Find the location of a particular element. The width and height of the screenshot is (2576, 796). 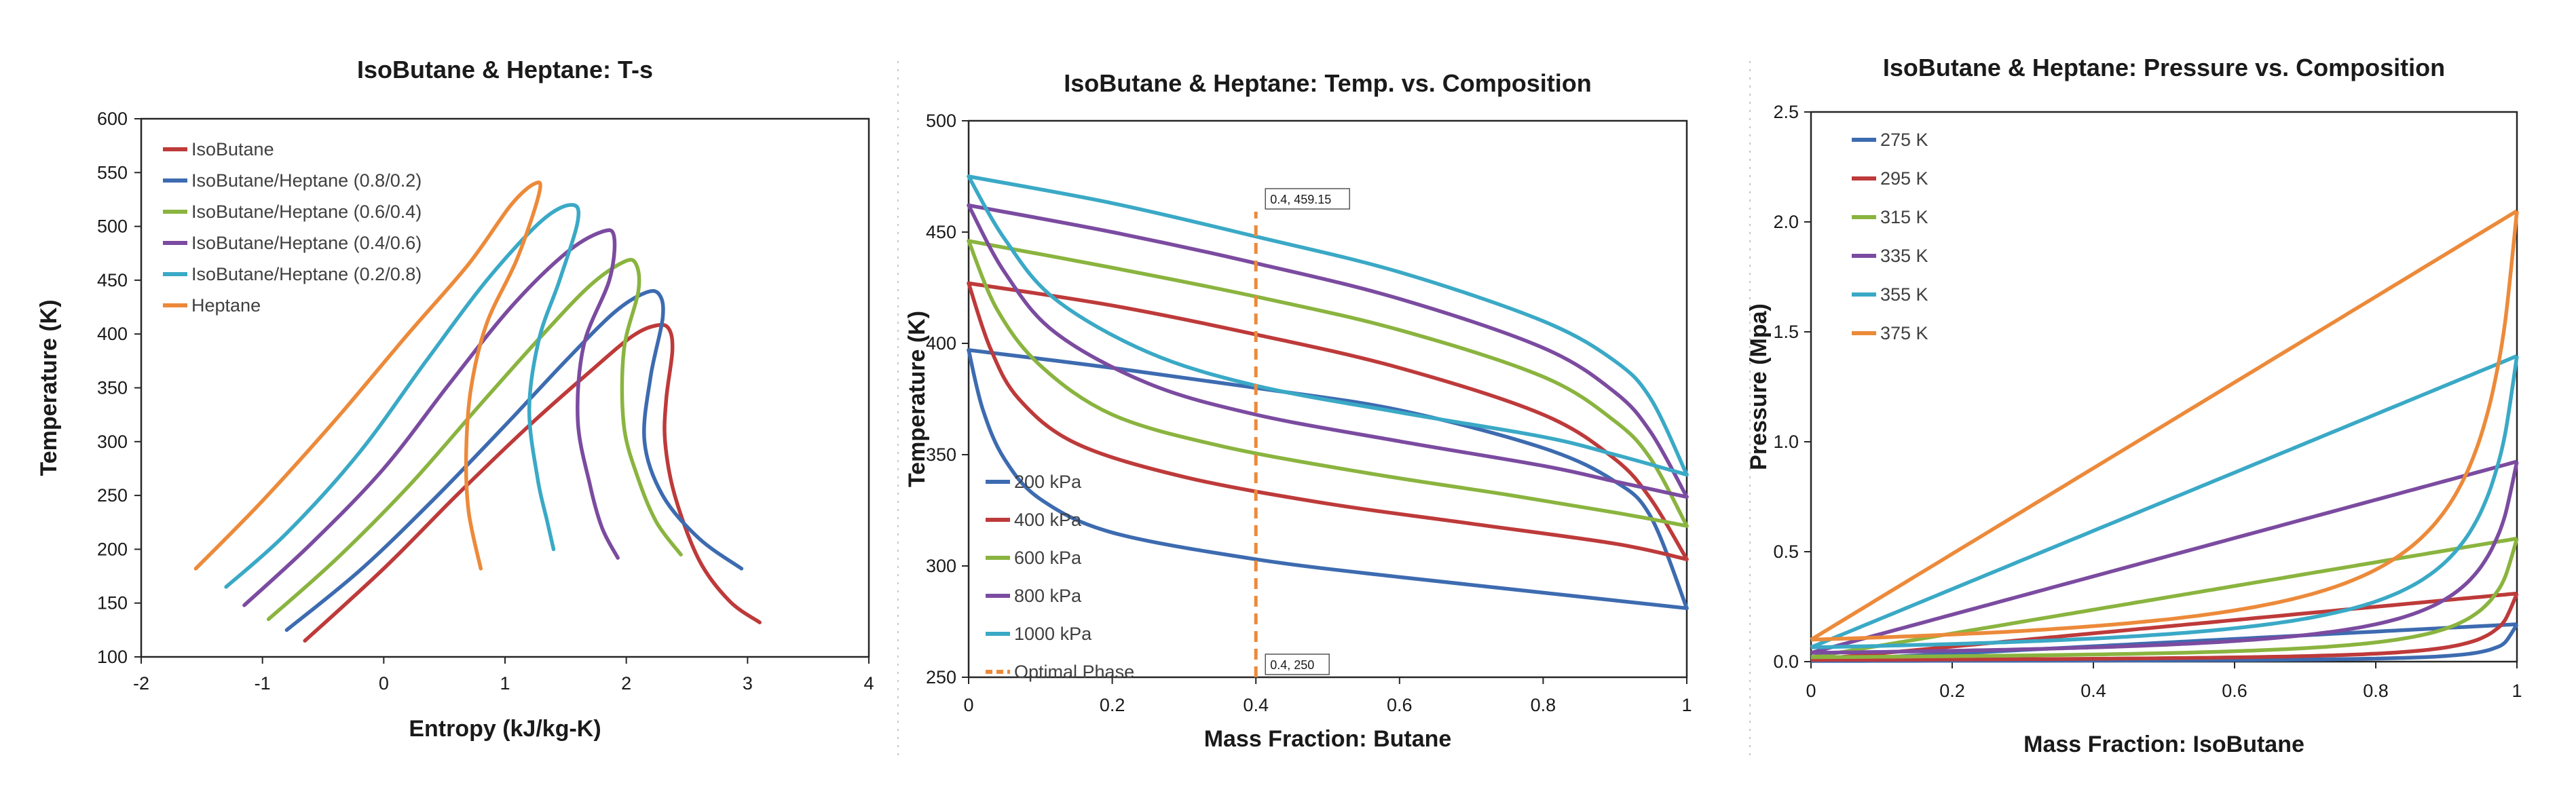

y-tick-label: 550 is located at coordinates (113, 172).